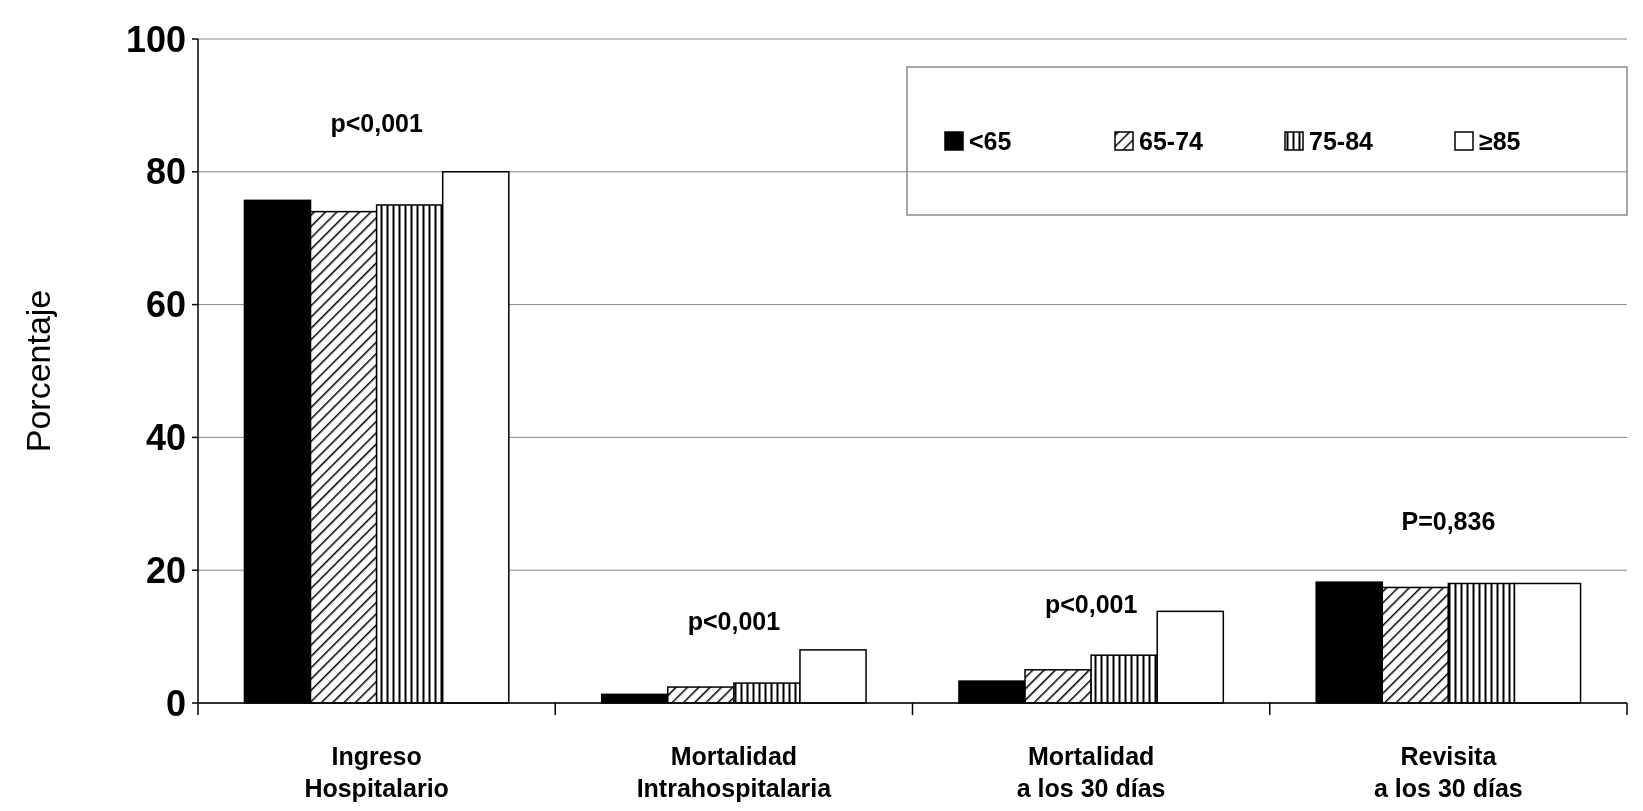  I want to click on y-tick-label: 100, so click(155, 39).